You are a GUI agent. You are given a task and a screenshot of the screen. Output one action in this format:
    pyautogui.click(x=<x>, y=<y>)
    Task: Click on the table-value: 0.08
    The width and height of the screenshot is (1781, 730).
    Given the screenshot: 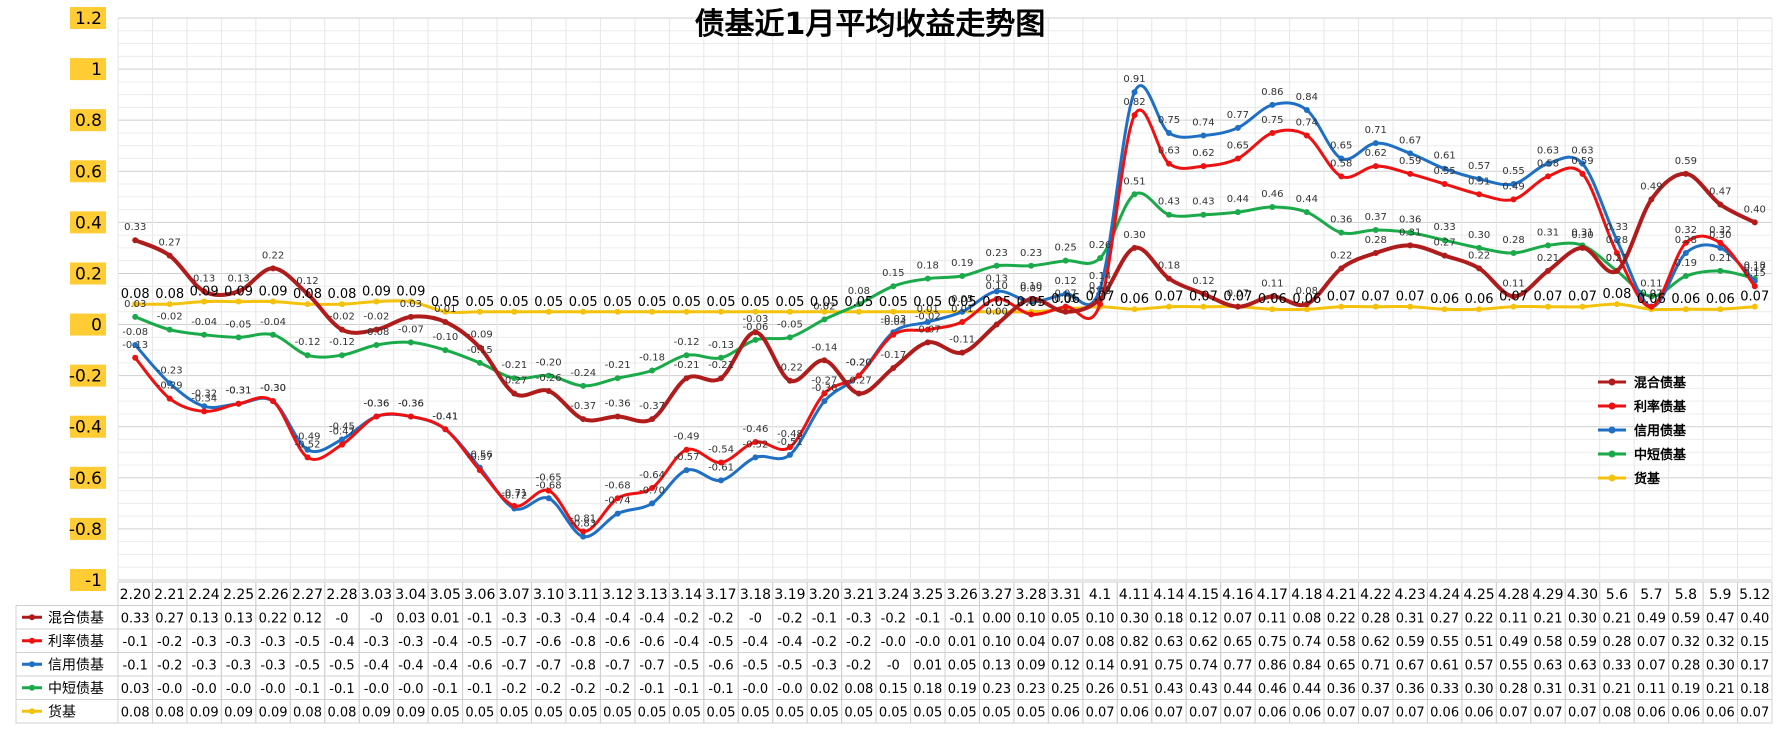 What is the action you would take?
    pyautogui.click(x=169, y=713)
    